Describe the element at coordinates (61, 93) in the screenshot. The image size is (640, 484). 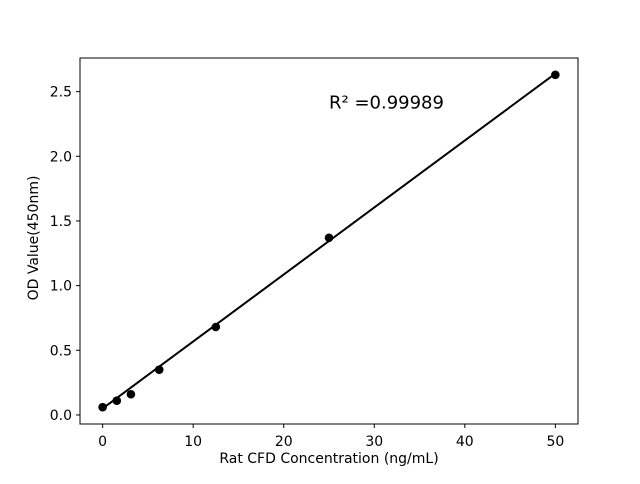
I see `y-tick-label: 2.5` at that location.